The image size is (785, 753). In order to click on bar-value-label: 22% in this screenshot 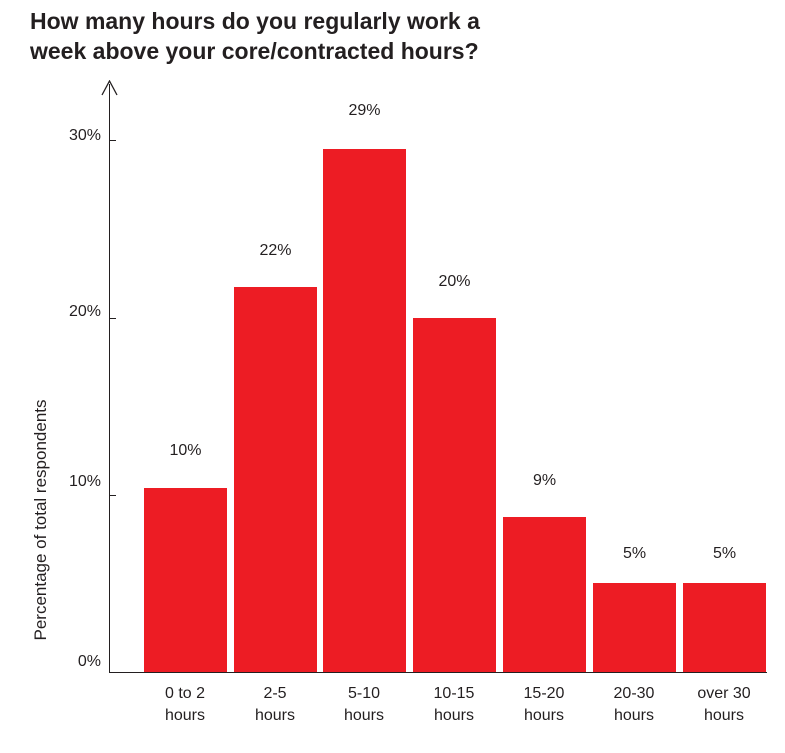, I will do `click(275, 250)`.